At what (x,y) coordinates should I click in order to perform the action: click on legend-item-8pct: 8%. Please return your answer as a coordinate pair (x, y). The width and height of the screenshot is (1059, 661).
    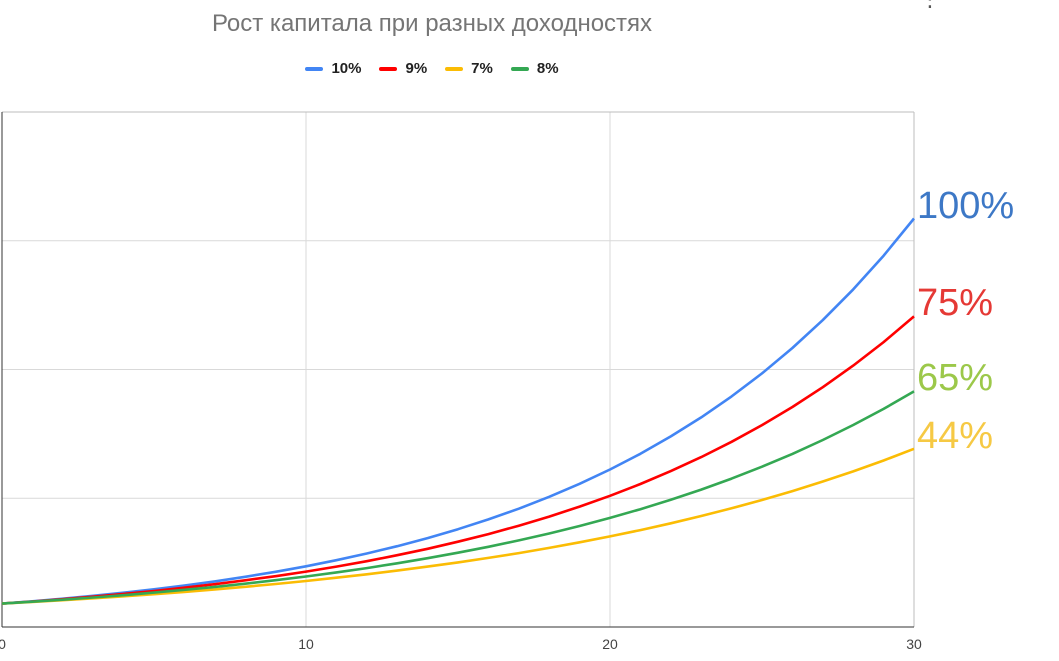
    Looking at the image, I should click on (534, 68).